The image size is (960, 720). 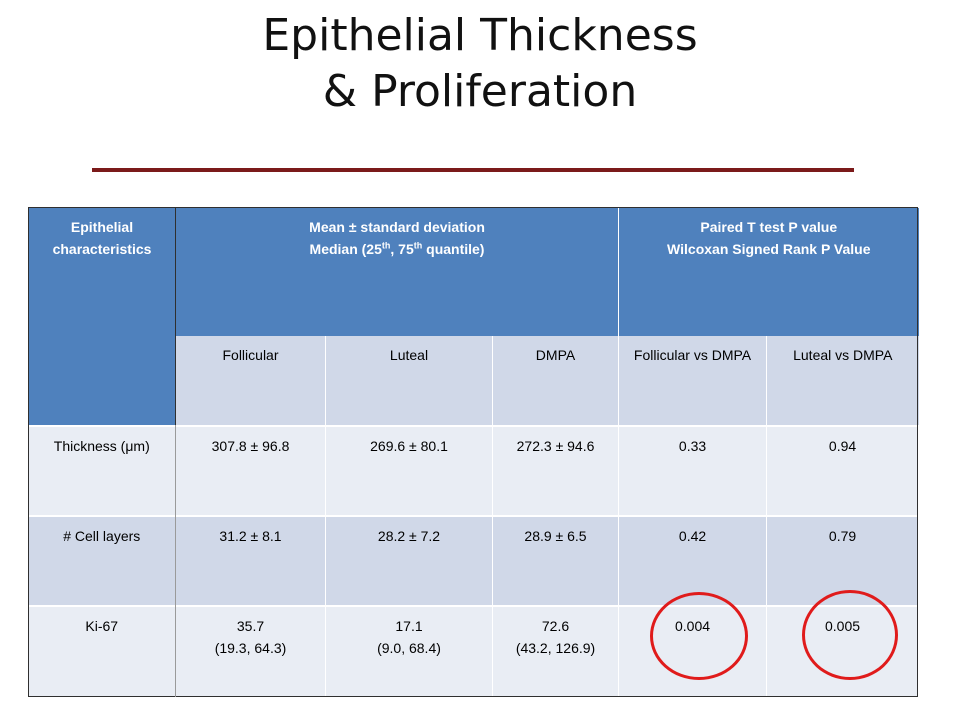 What do you see at coordinates (480, 91) in the screenshot?
I see `title-line-2: & Proliferation` at bounding box center [480, 91].